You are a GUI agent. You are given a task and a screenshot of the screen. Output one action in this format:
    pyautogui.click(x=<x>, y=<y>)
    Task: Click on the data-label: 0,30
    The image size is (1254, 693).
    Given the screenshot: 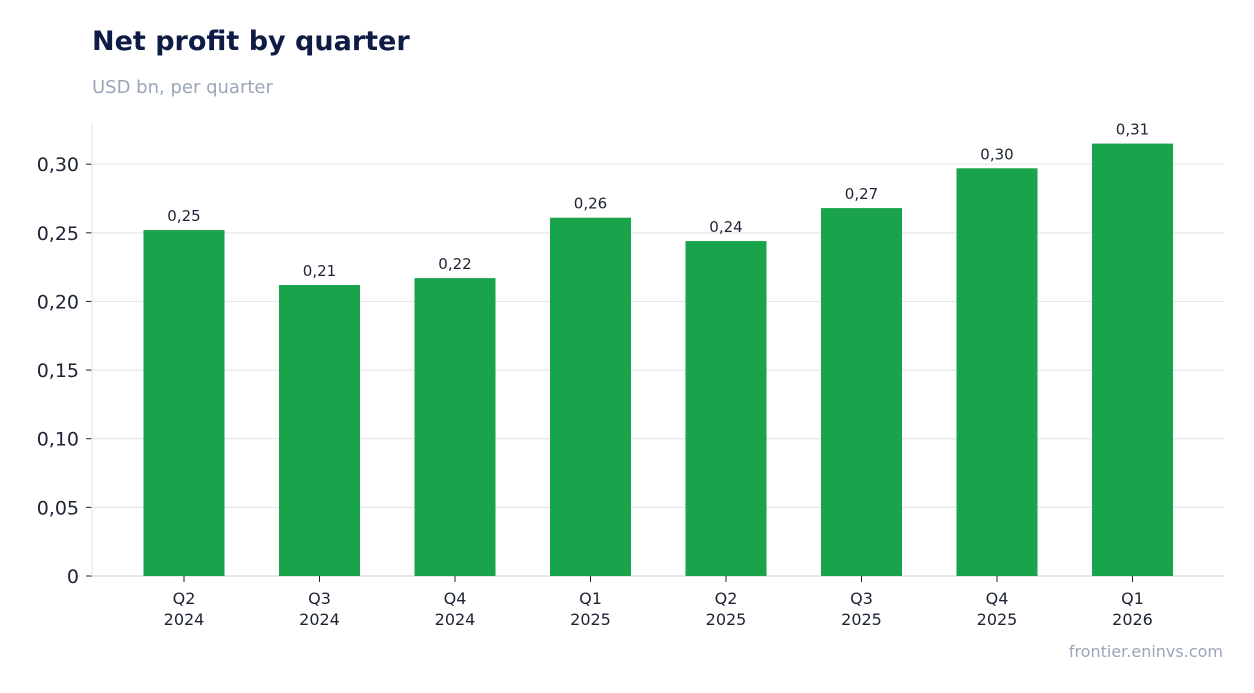 What is the action you would take?
    pyautogui.click(x=996, y=154)
    